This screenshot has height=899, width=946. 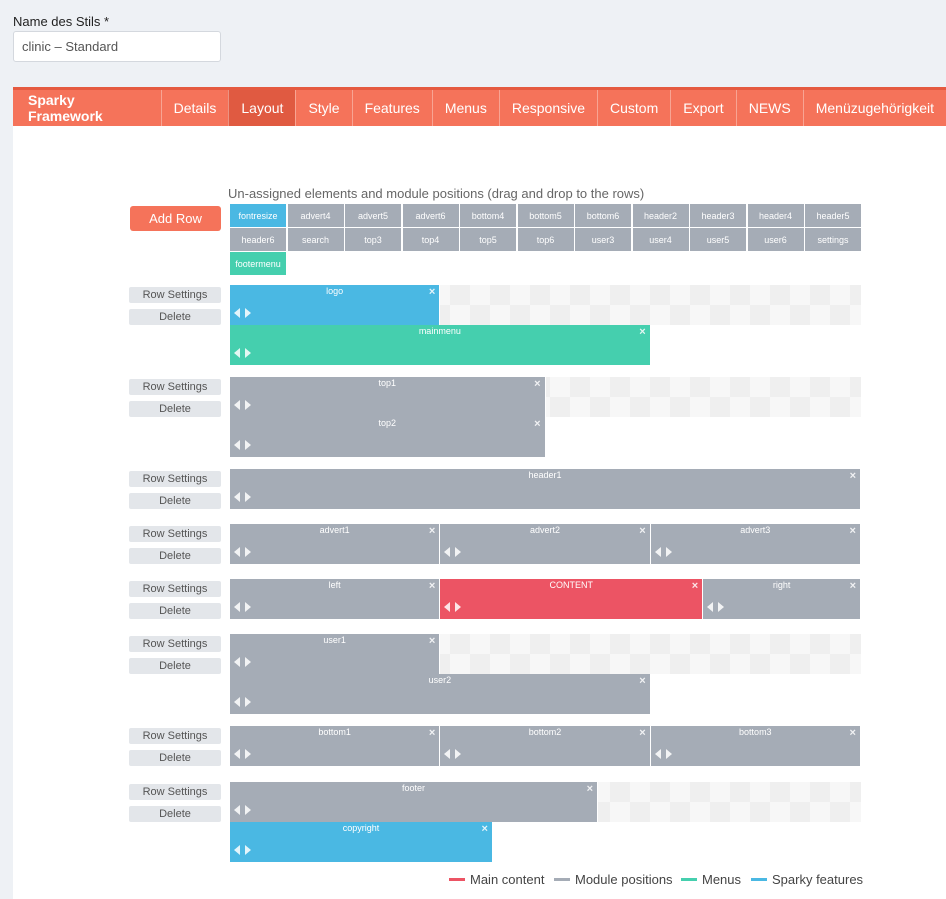 I want to click on position-block-logo: logo ×, so click(x=335, y=305).